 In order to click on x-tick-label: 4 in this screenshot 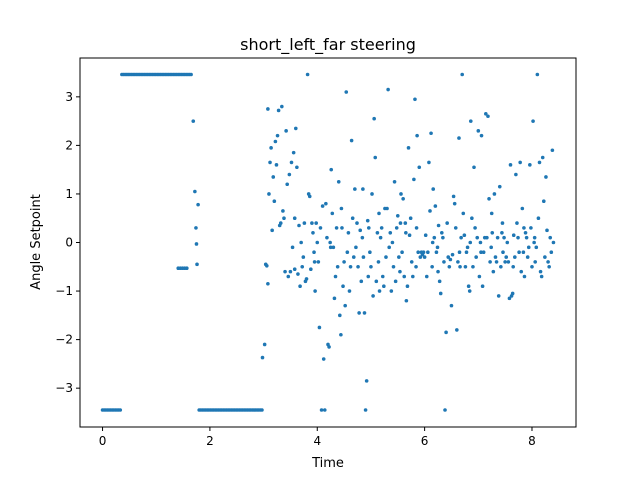, I will do `click(317, 441)`.